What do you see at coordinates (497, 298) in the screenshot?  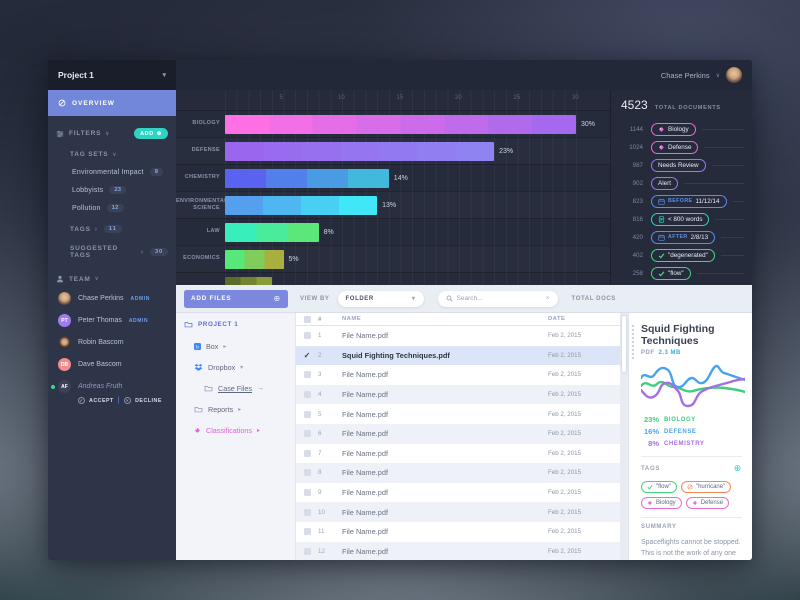 I see `search-input: Search... ×` at bounding box center [497, 298].